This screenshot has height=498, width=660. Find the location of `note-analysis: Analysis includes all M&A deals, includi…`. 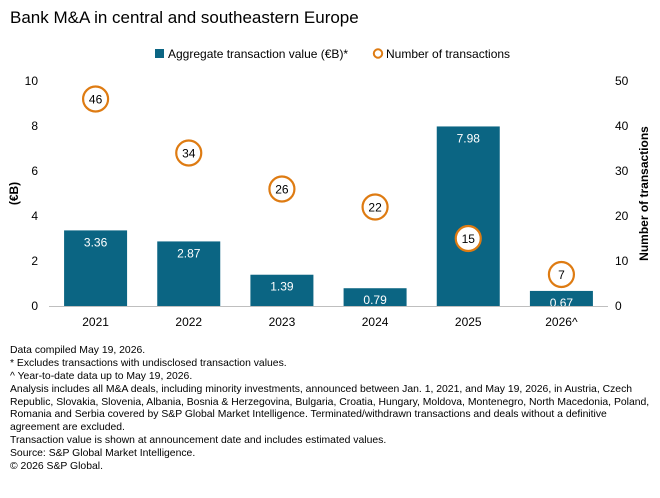

note-analysis: Analysis includes all M&A deals, includi… is located at coordinates (330, 409).